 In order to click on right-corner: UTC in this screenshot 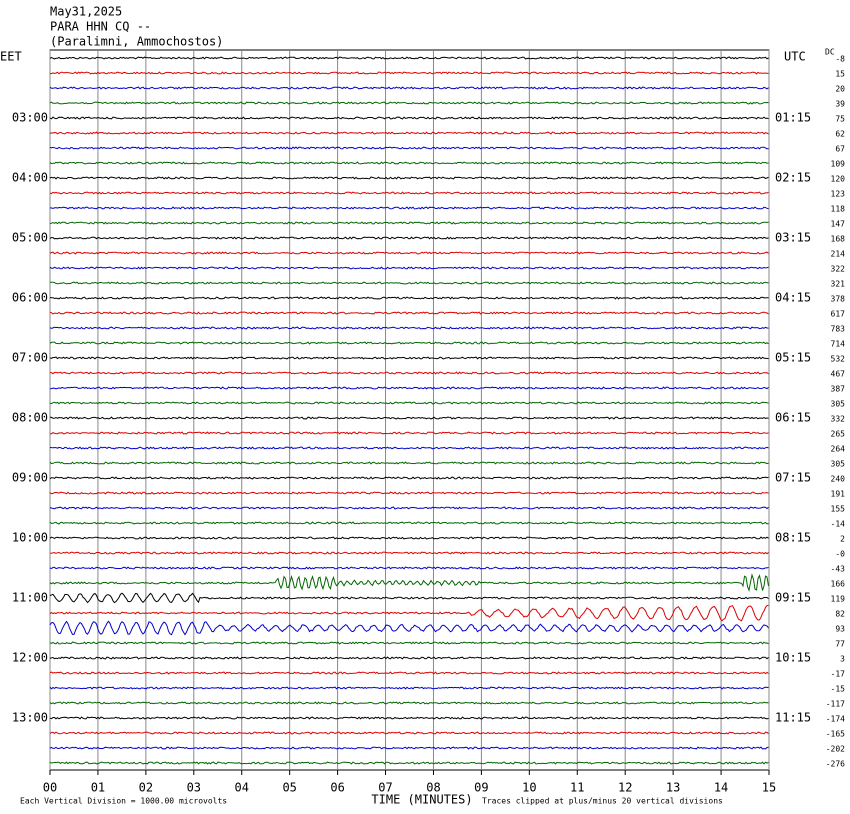, I will do `click(795, 57)`.